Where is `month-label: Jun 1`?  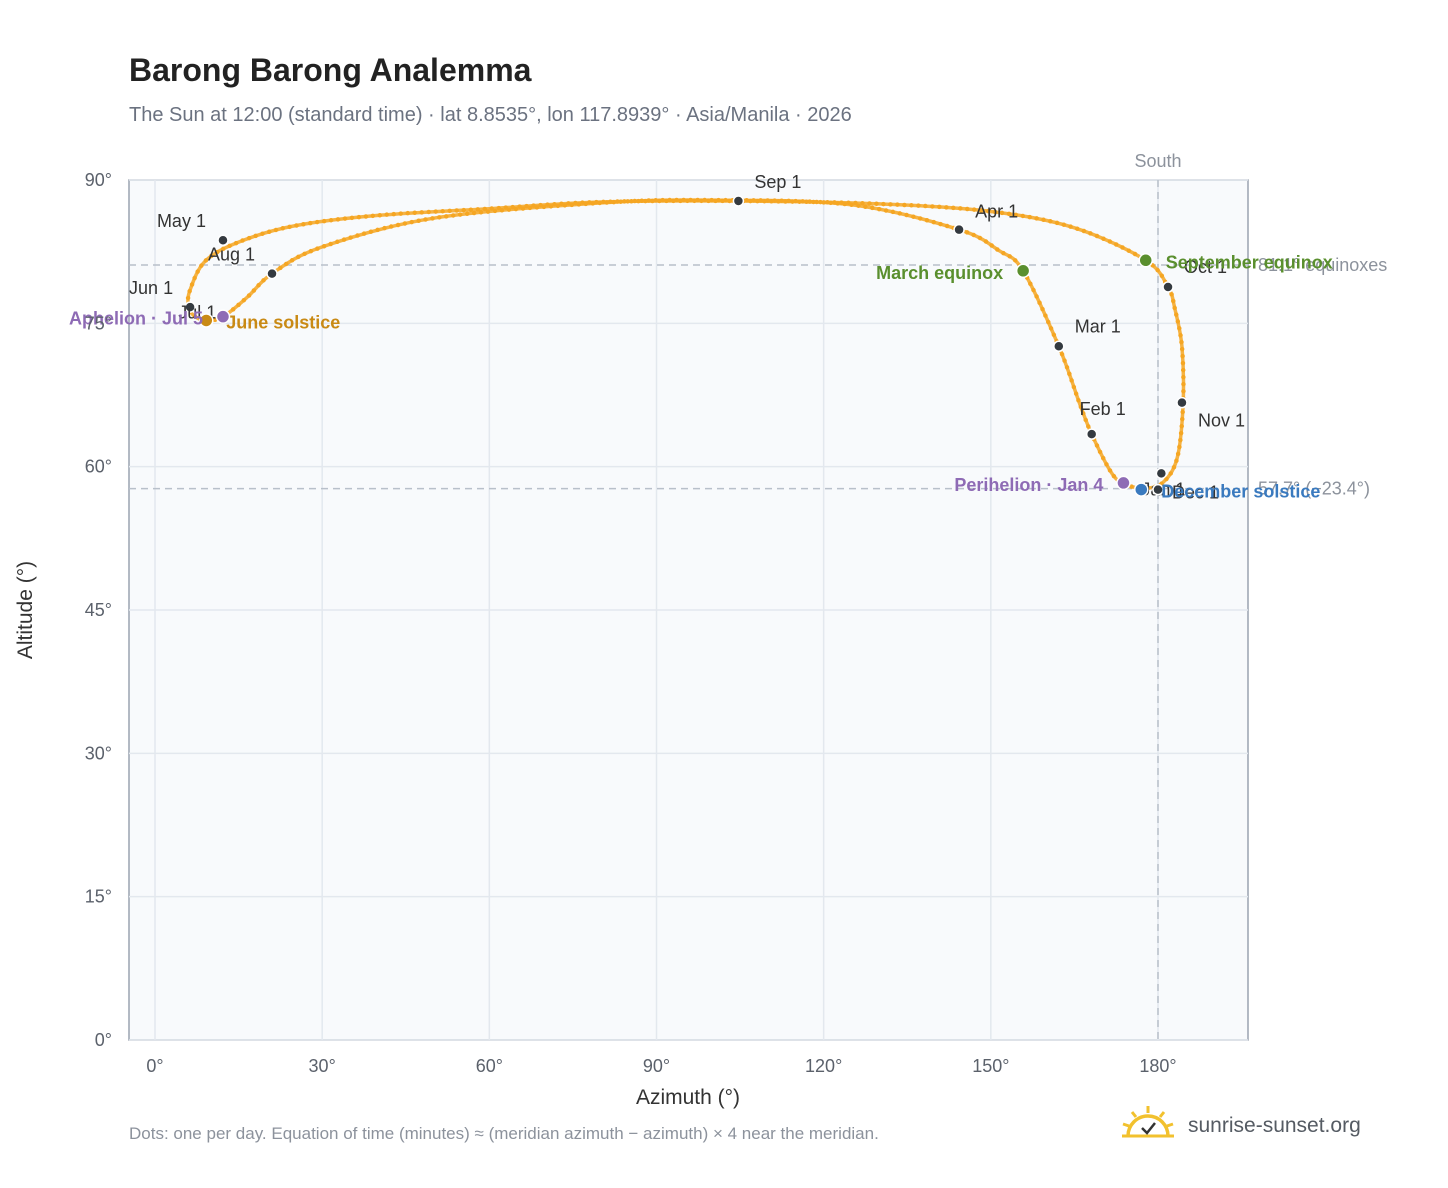 month-label: Jun 1 is located at coordinates (151, 288).